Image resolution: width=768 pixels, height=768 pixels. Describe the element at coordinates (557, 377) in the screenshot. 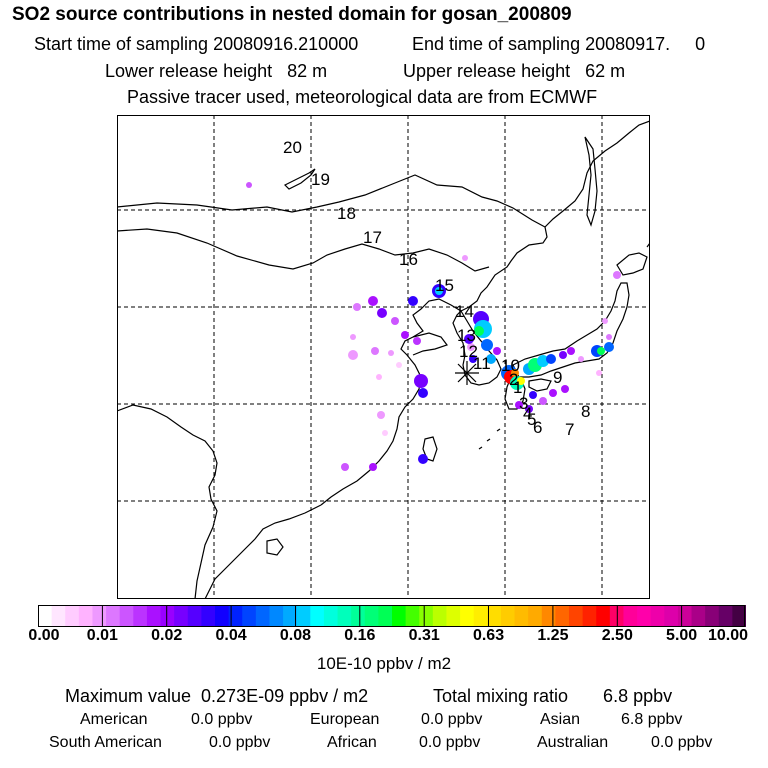

I see `source-label-9: 9` at that location.